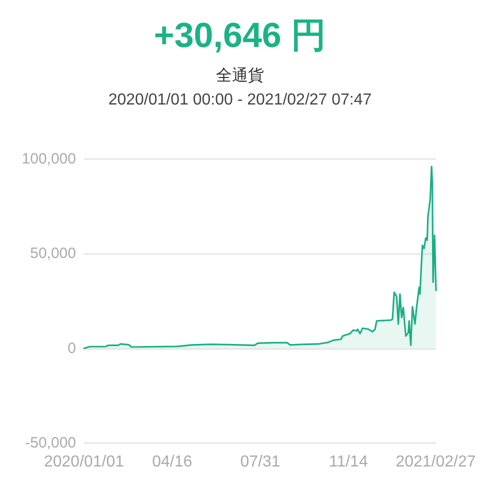 The width and height of the screenshot is (480, 486). Describe the element at coordinates (348, 462) in the screenshot. I see `x-tick-label: 11/14` at that location.